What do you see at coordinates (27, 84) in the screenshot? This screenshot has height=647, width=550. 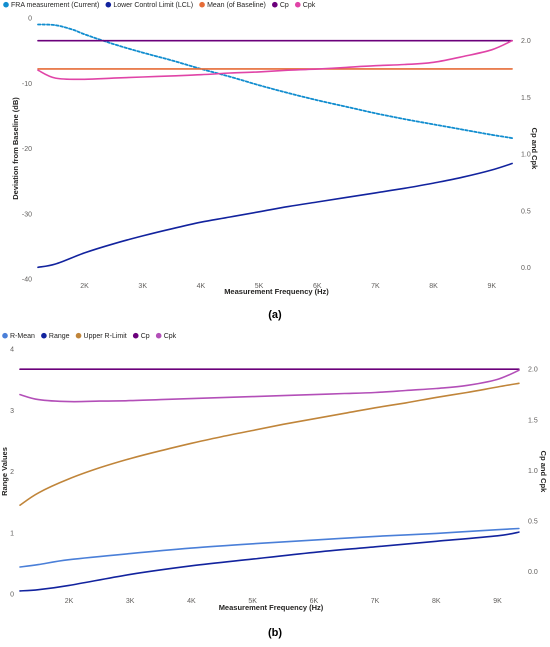 I see `y-tick-label: -10` at bounding box center [27, 84].